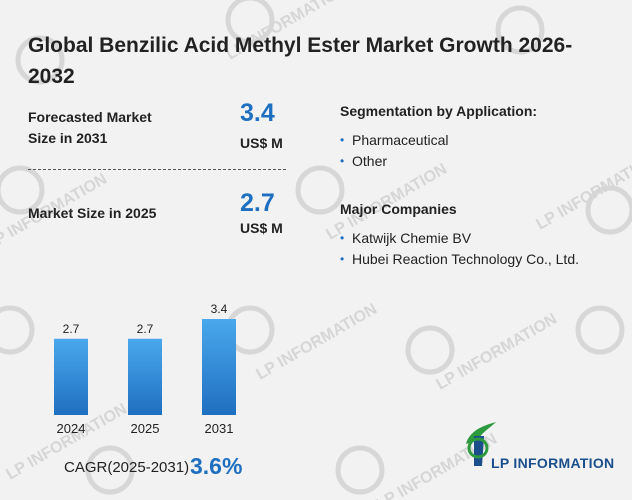 This screenshot has height=500, width=632. I want to click on bar-2024, so click(71, 376).